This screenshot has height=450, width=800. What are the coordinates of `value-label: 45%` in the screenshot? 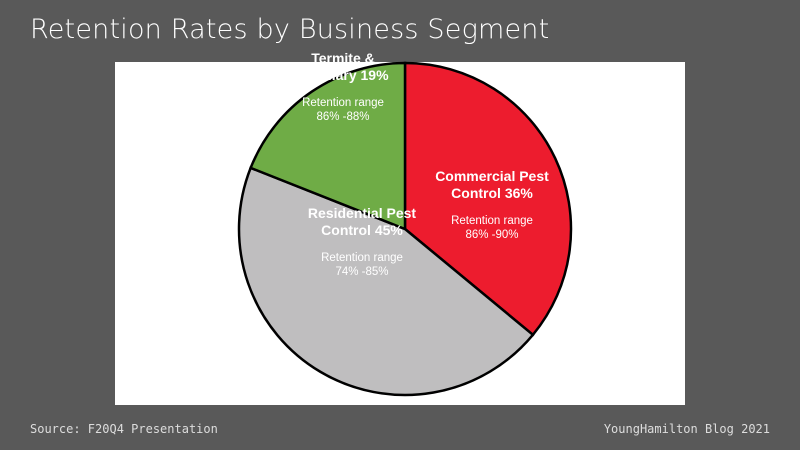 It's located at (388, 230).